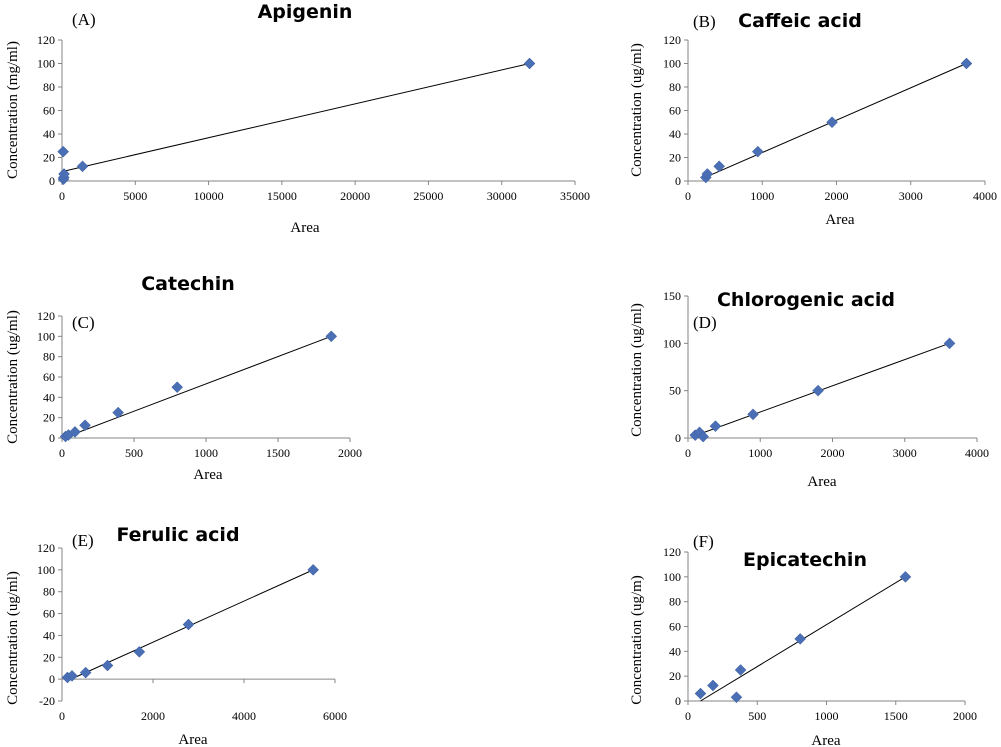 The height and width of the screenshot is (747, 1001). What do you see at coordinates (704, 21) in the screenshot?
I see `panel-label: (B)` at bounding box center [704, 21].